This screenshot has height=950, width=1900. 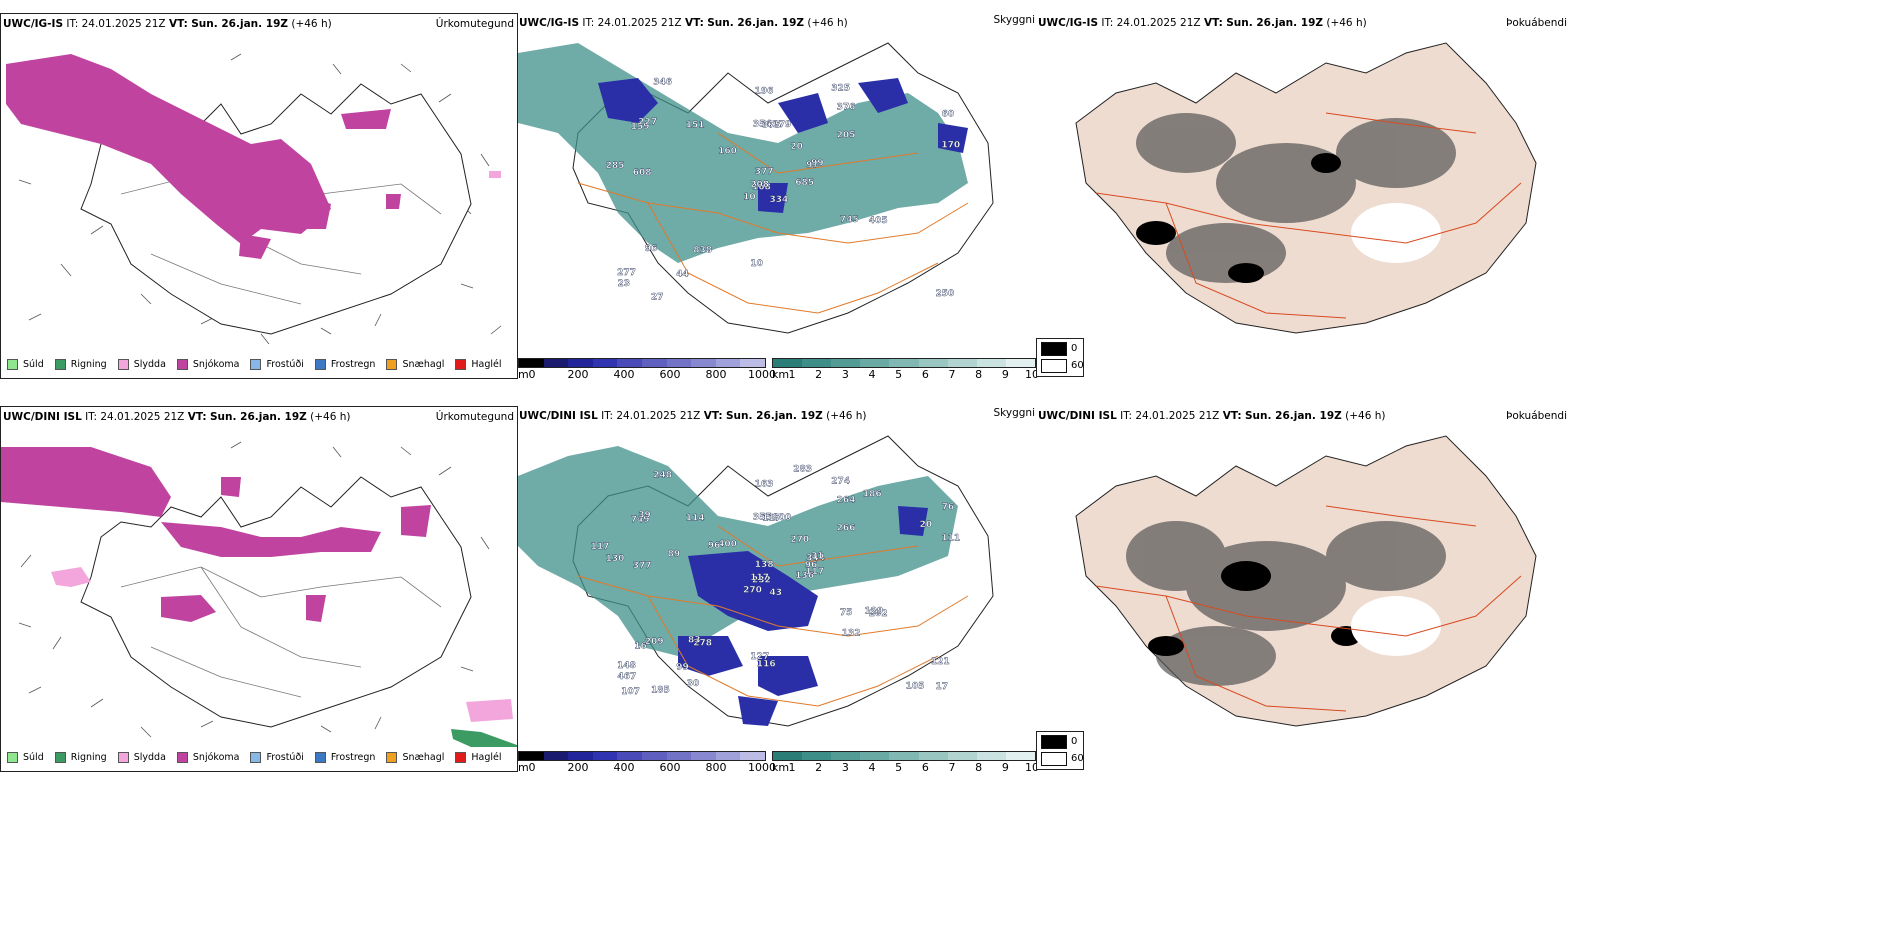 I want to click on dark-fog-spots, so click(x=1238, y=218).